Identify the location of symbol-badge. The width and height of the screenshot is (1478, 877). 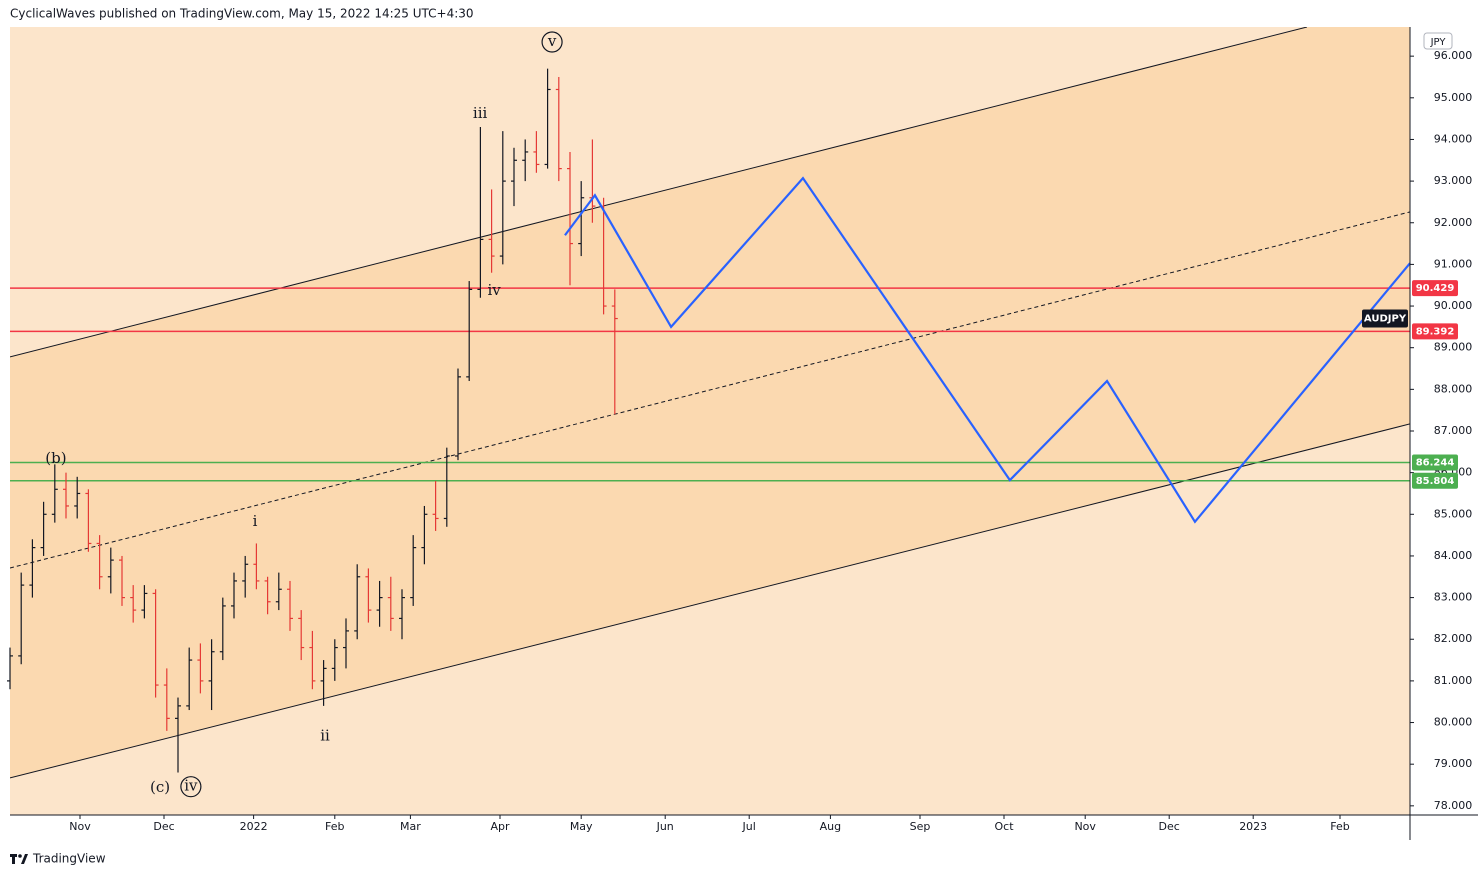
(1385, 318).